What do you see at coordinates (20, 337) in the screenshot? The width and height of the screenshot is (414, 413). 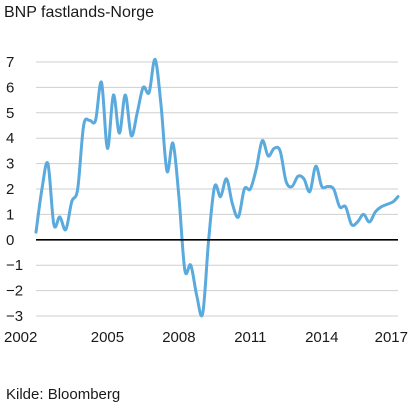 I see `x-tick-label: 2002` at bounding box center [20, 337].